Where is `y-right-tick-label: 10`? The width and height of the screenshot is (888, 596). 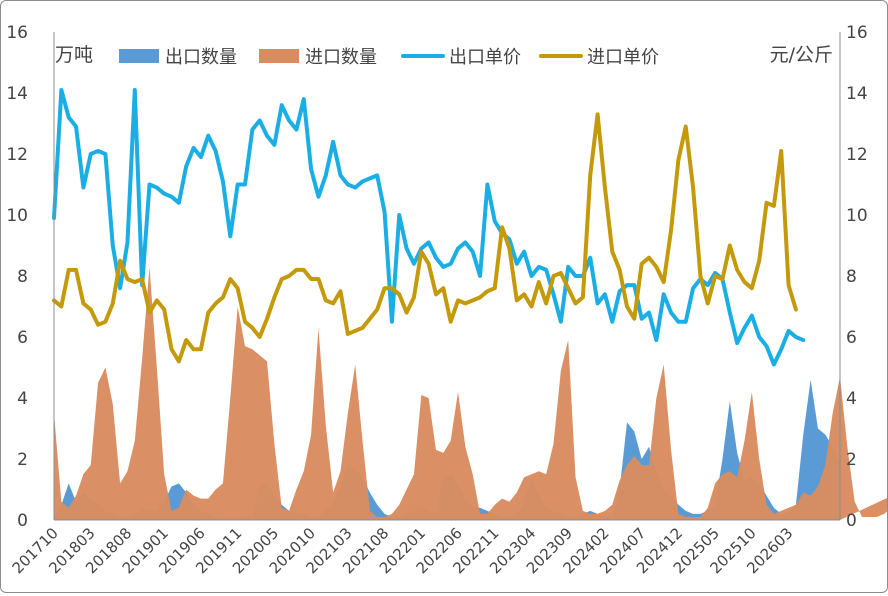 y-right-tick-label: 10 is located at coordinates (857, 216).